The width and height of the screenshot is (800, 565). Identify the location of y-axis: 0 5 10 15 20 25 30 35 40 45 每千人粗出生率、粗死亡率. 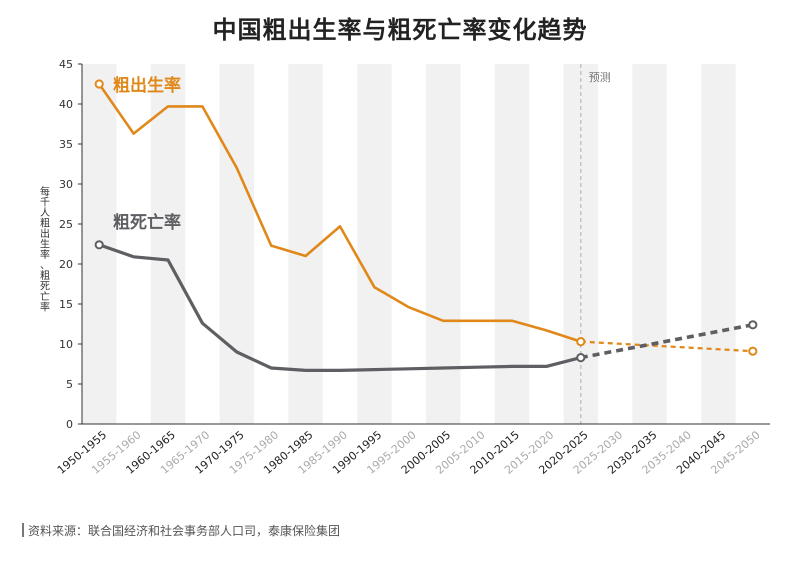
(61, 244).